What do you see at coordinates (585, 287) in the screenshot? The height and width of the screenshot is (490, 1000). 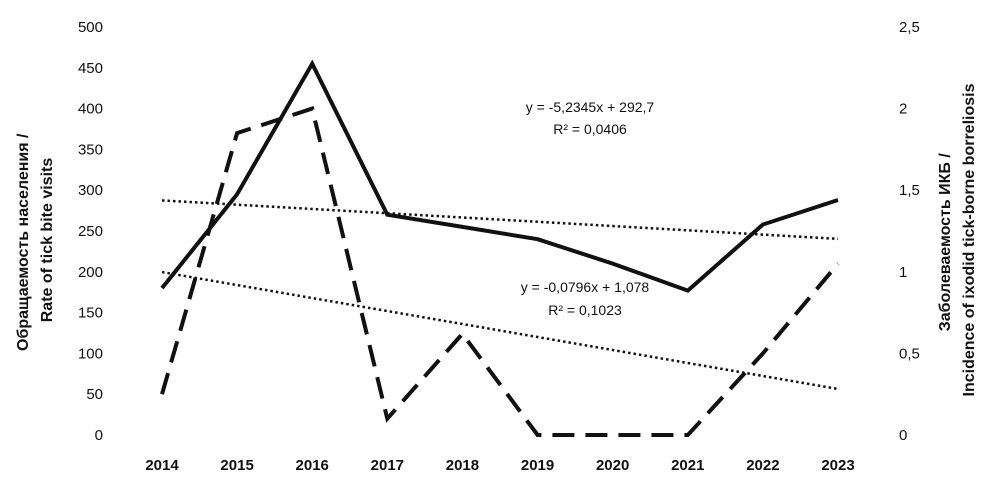 I see `trendline-2-equation: y = -0,0796x + 1,078` at bounding box center [585, 287].